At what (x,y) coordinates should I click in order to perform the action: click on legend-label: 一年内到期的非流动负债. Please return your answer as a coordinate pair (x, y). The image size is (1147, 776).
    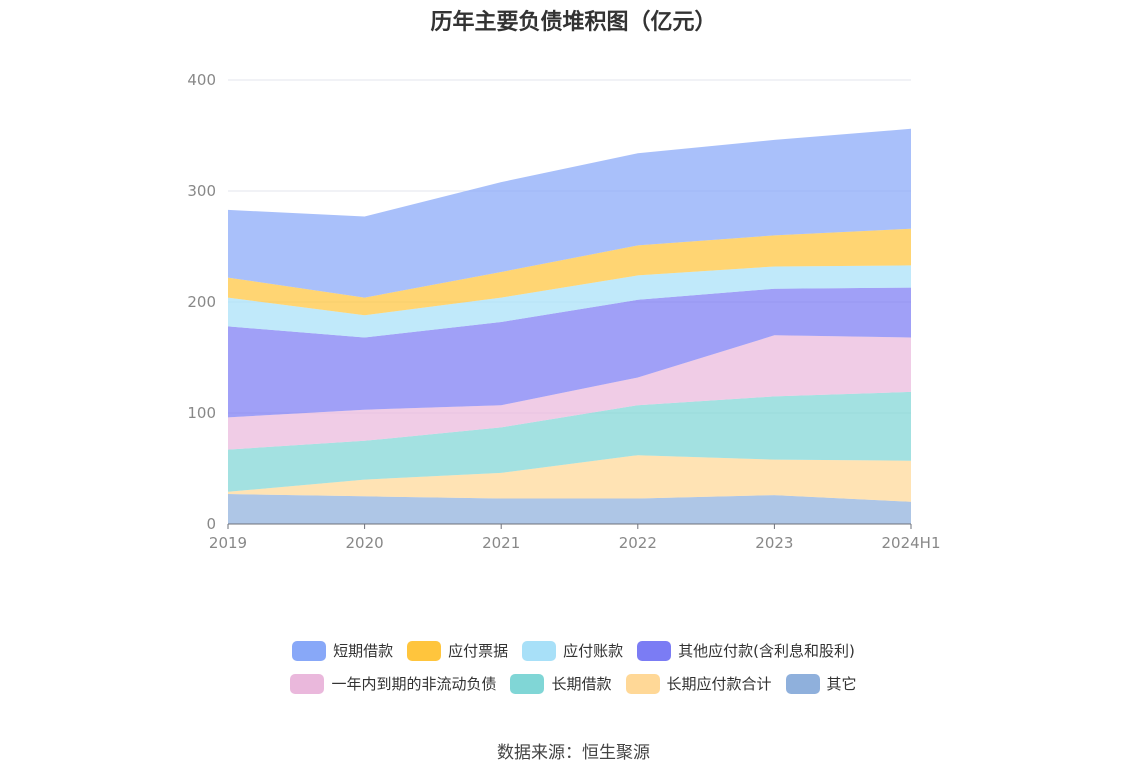
    Looking at the image, I should click on (414, 684).